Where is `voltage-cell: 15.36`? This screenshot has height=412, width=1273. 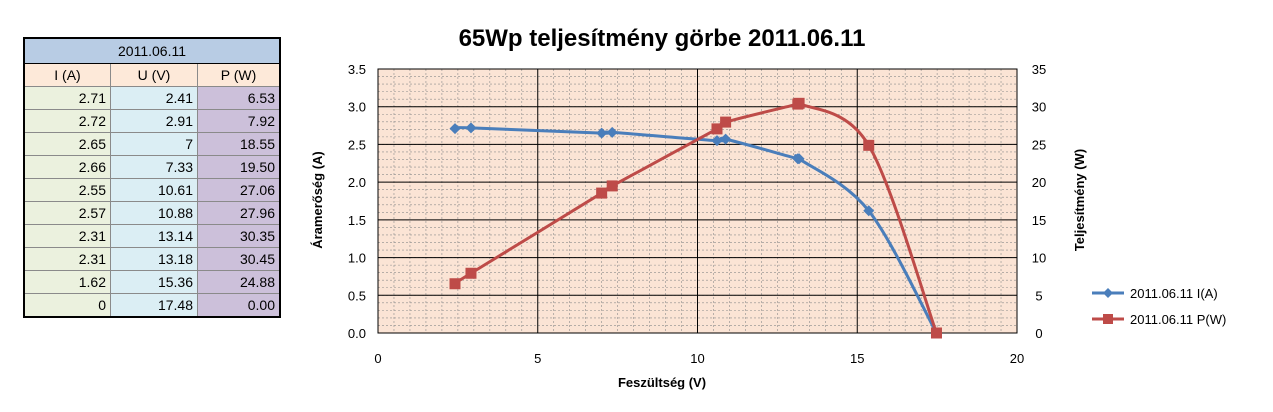 voltage-cell: 15.36 is located at coordinates (154, 282).